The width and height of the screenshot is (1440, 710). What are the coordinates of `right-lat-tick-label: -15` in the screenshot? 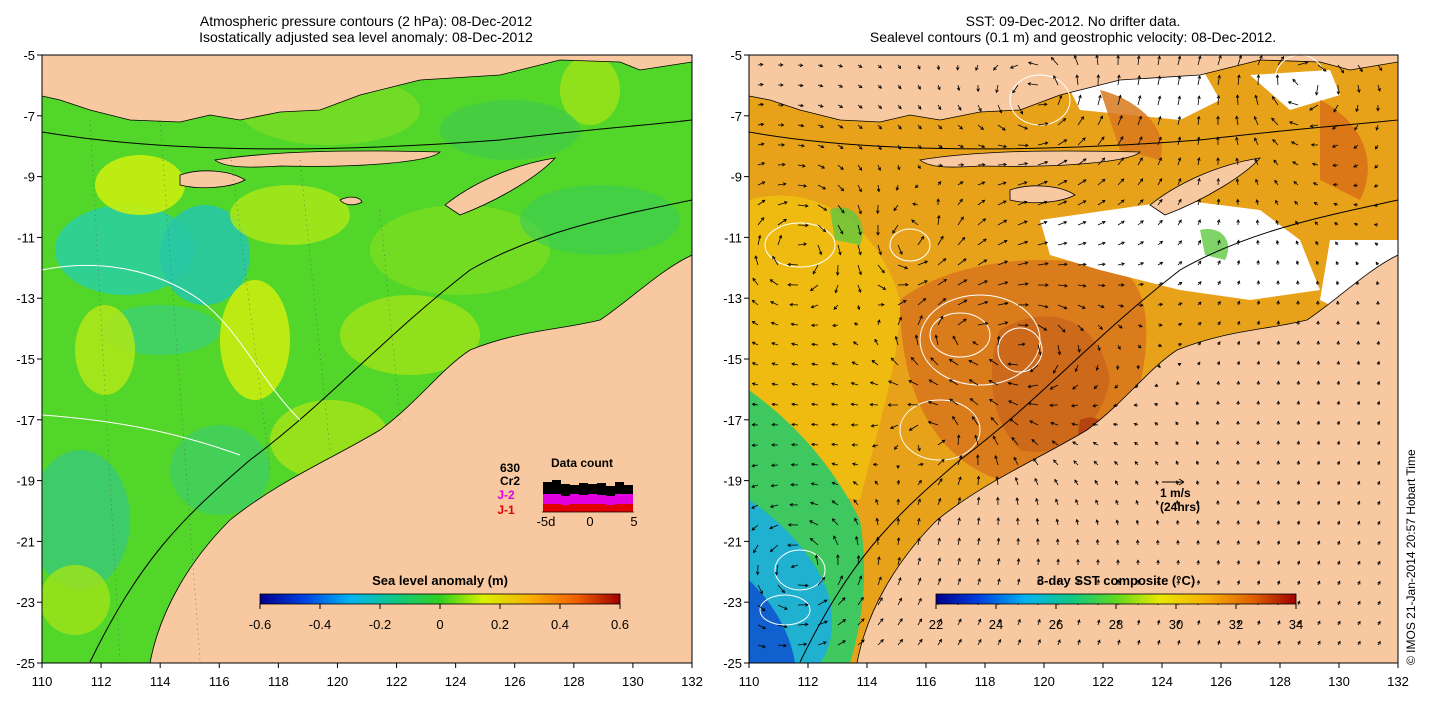 It's located at (732, 359).